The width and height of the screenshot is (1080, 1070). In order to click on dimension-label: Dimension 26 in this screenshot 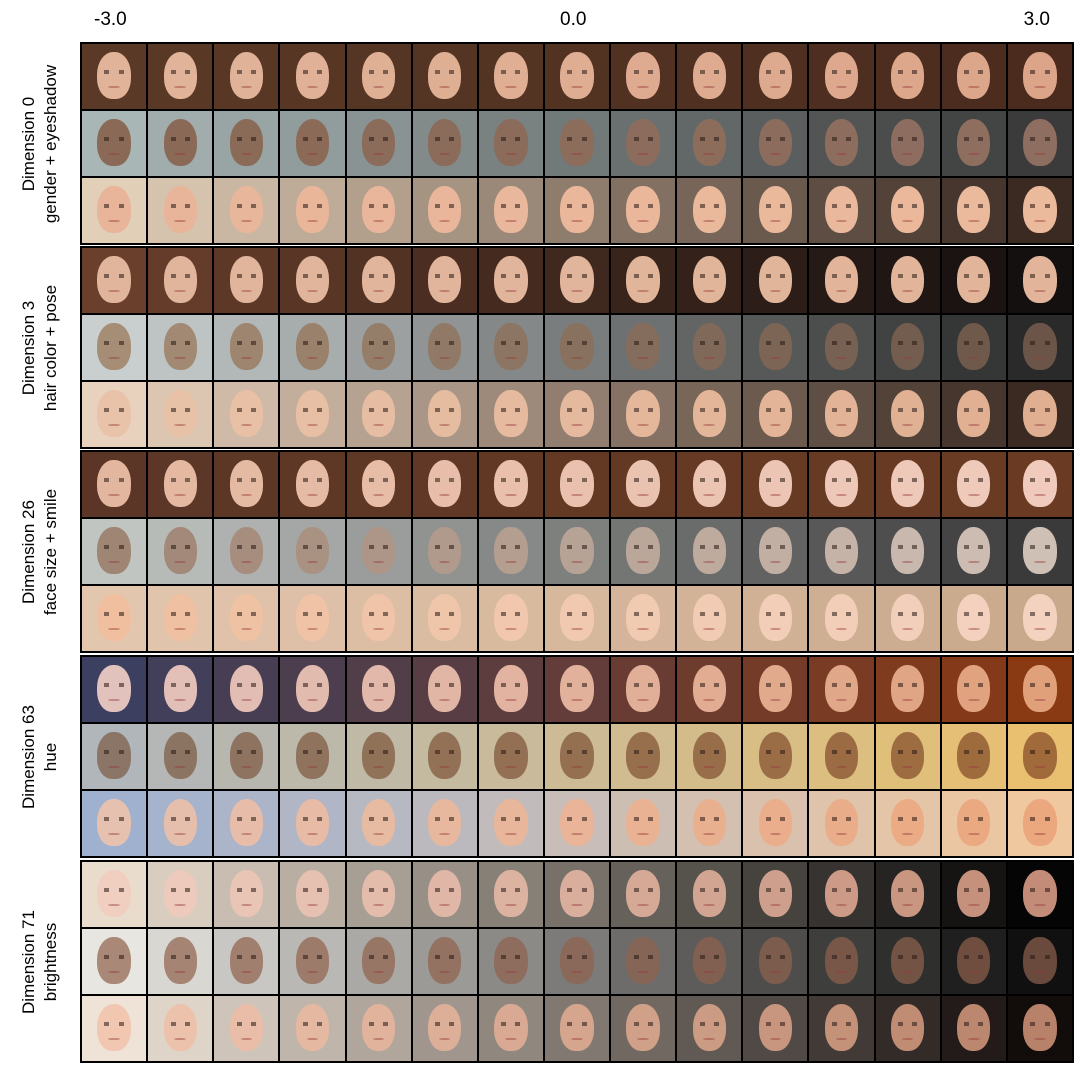, I will do `click(28, 551)`.